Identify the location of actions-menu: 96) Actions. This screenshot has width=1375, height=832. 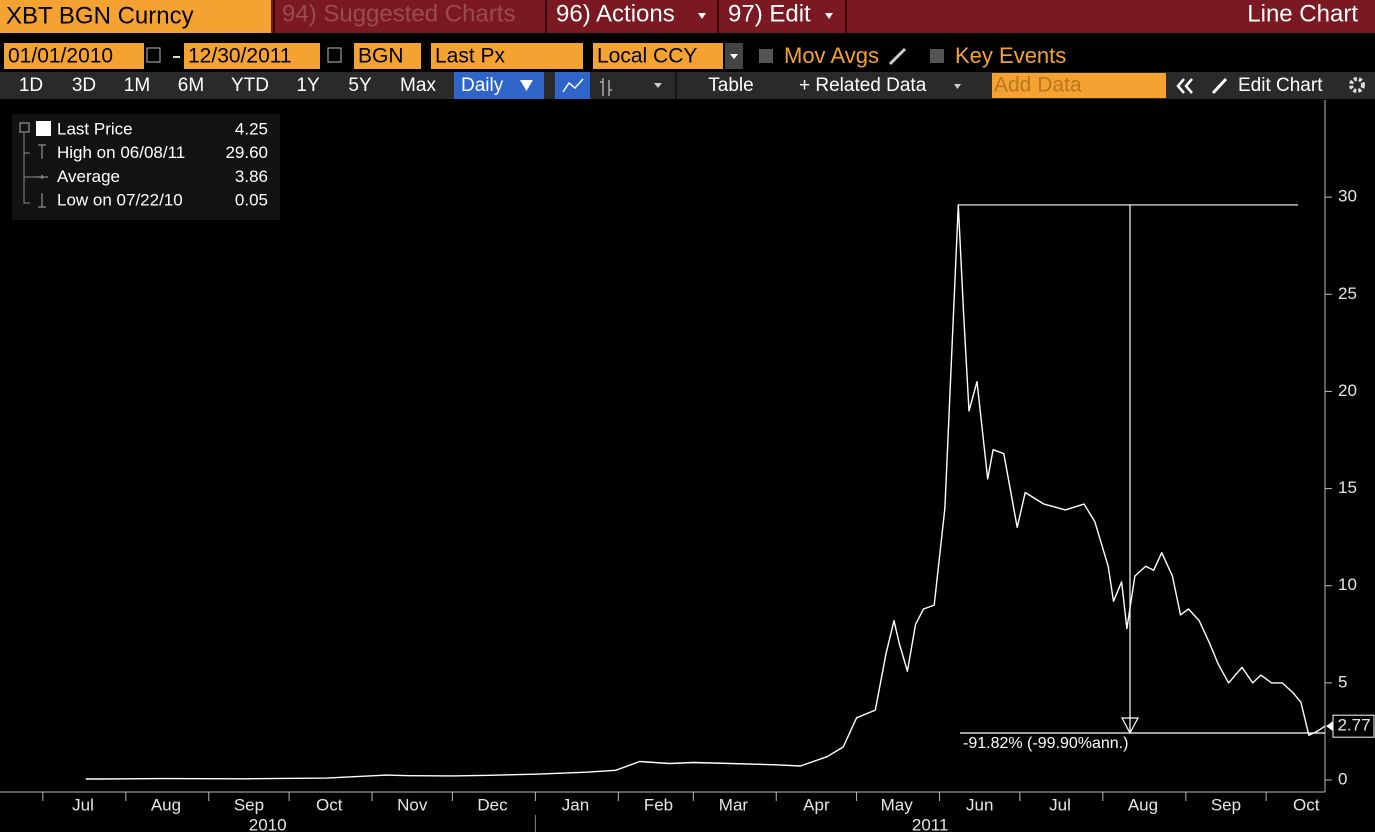
(615, 13).